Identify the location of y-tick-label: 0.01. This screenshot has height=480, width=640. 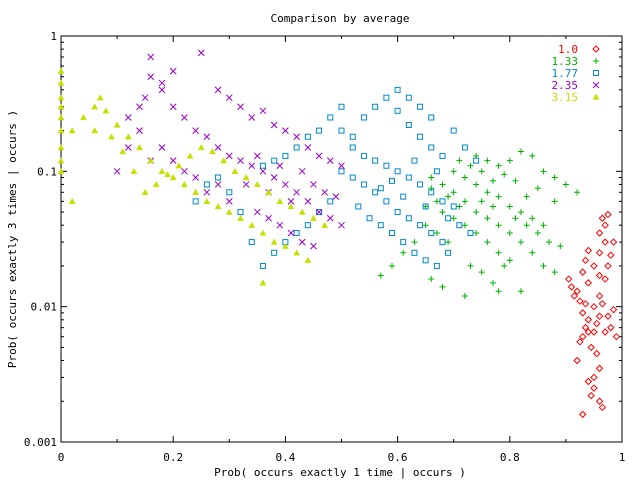
(44, 307).